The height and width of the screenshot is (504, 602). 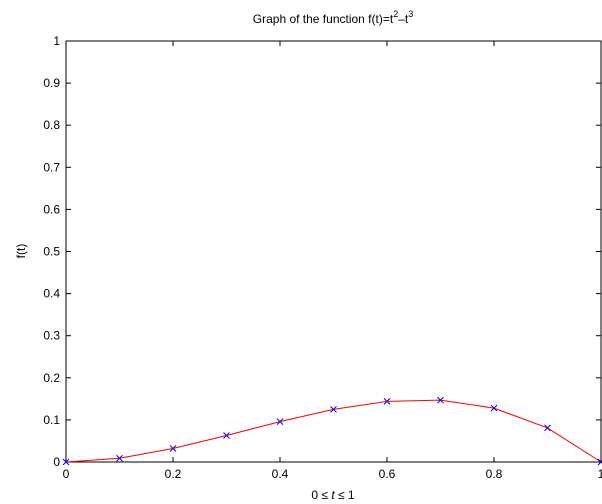 I want to click on title-exponent-2: 2, so click(x=395, y=14).